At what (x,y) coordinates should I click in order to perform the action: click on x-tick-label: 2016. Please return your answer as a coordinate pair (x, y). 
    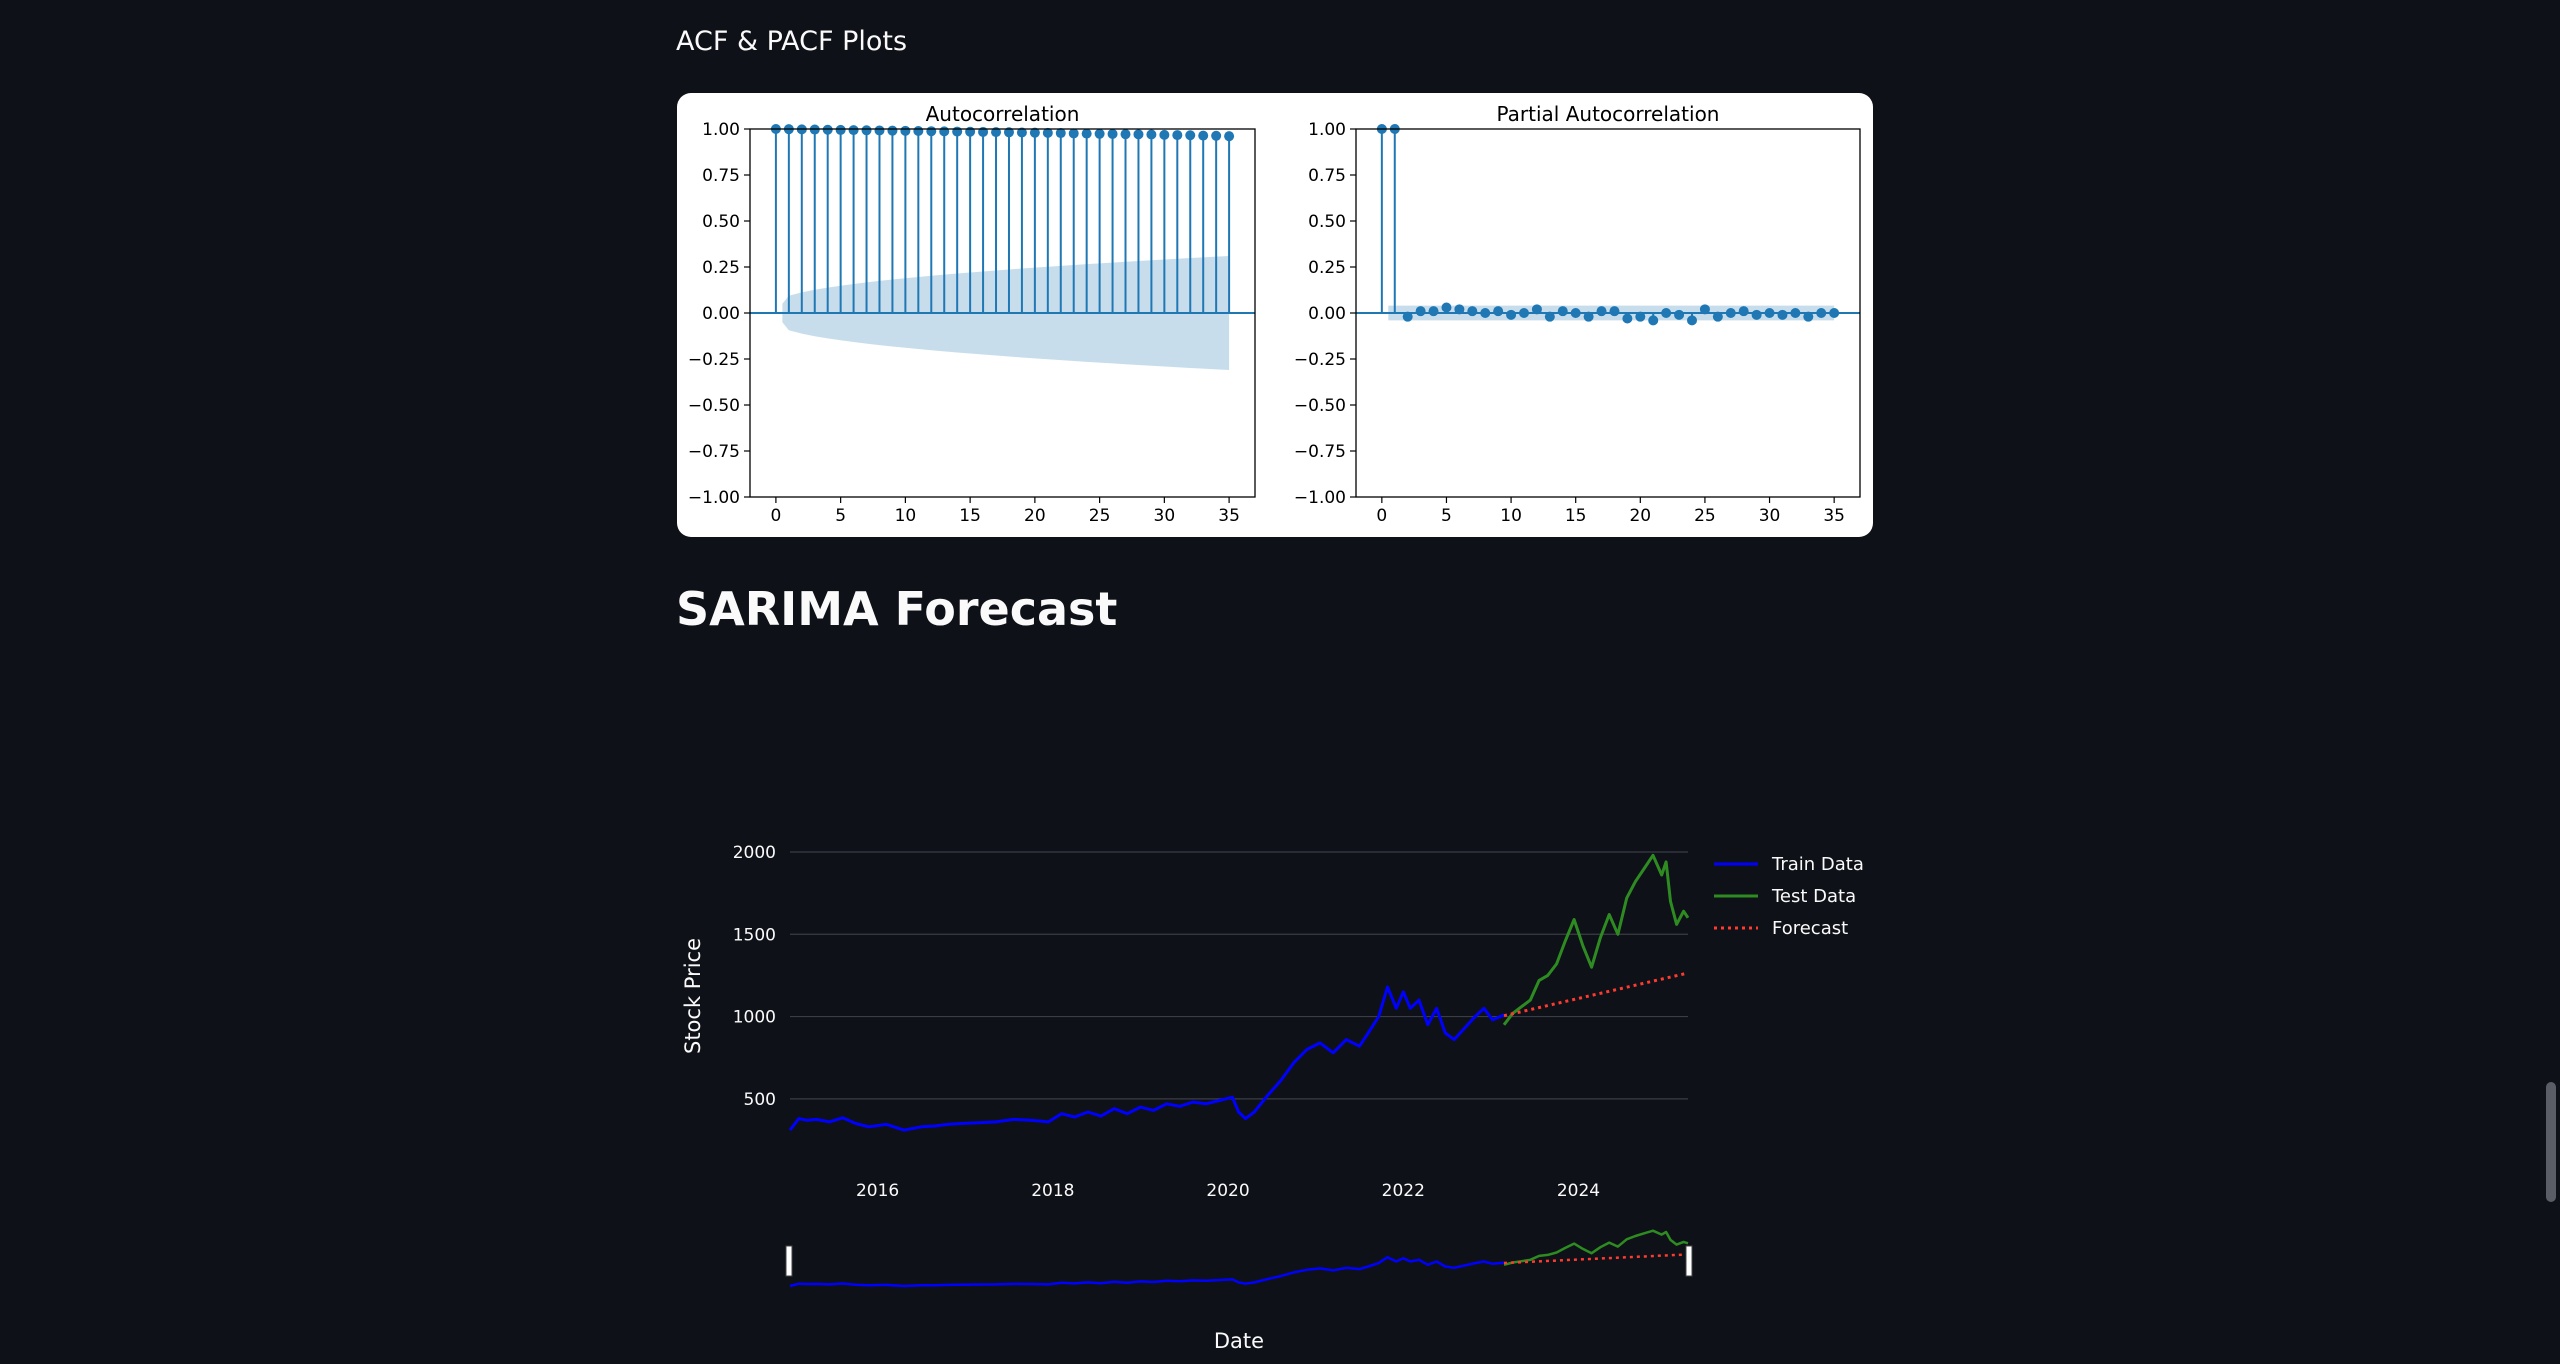
    Looking at the image, I should click on (877, 1191).